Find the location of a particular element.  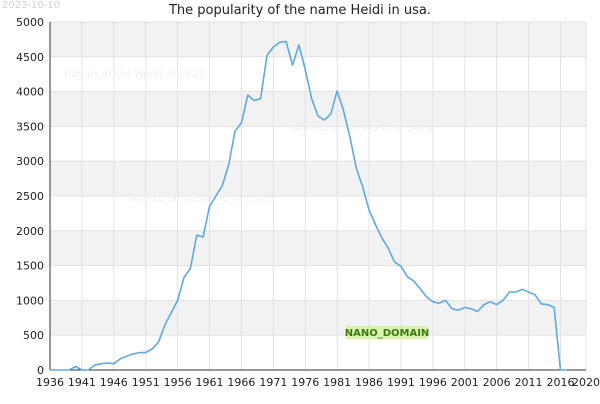

x-tick-label: 1976 is located at coordinates (305, 382).